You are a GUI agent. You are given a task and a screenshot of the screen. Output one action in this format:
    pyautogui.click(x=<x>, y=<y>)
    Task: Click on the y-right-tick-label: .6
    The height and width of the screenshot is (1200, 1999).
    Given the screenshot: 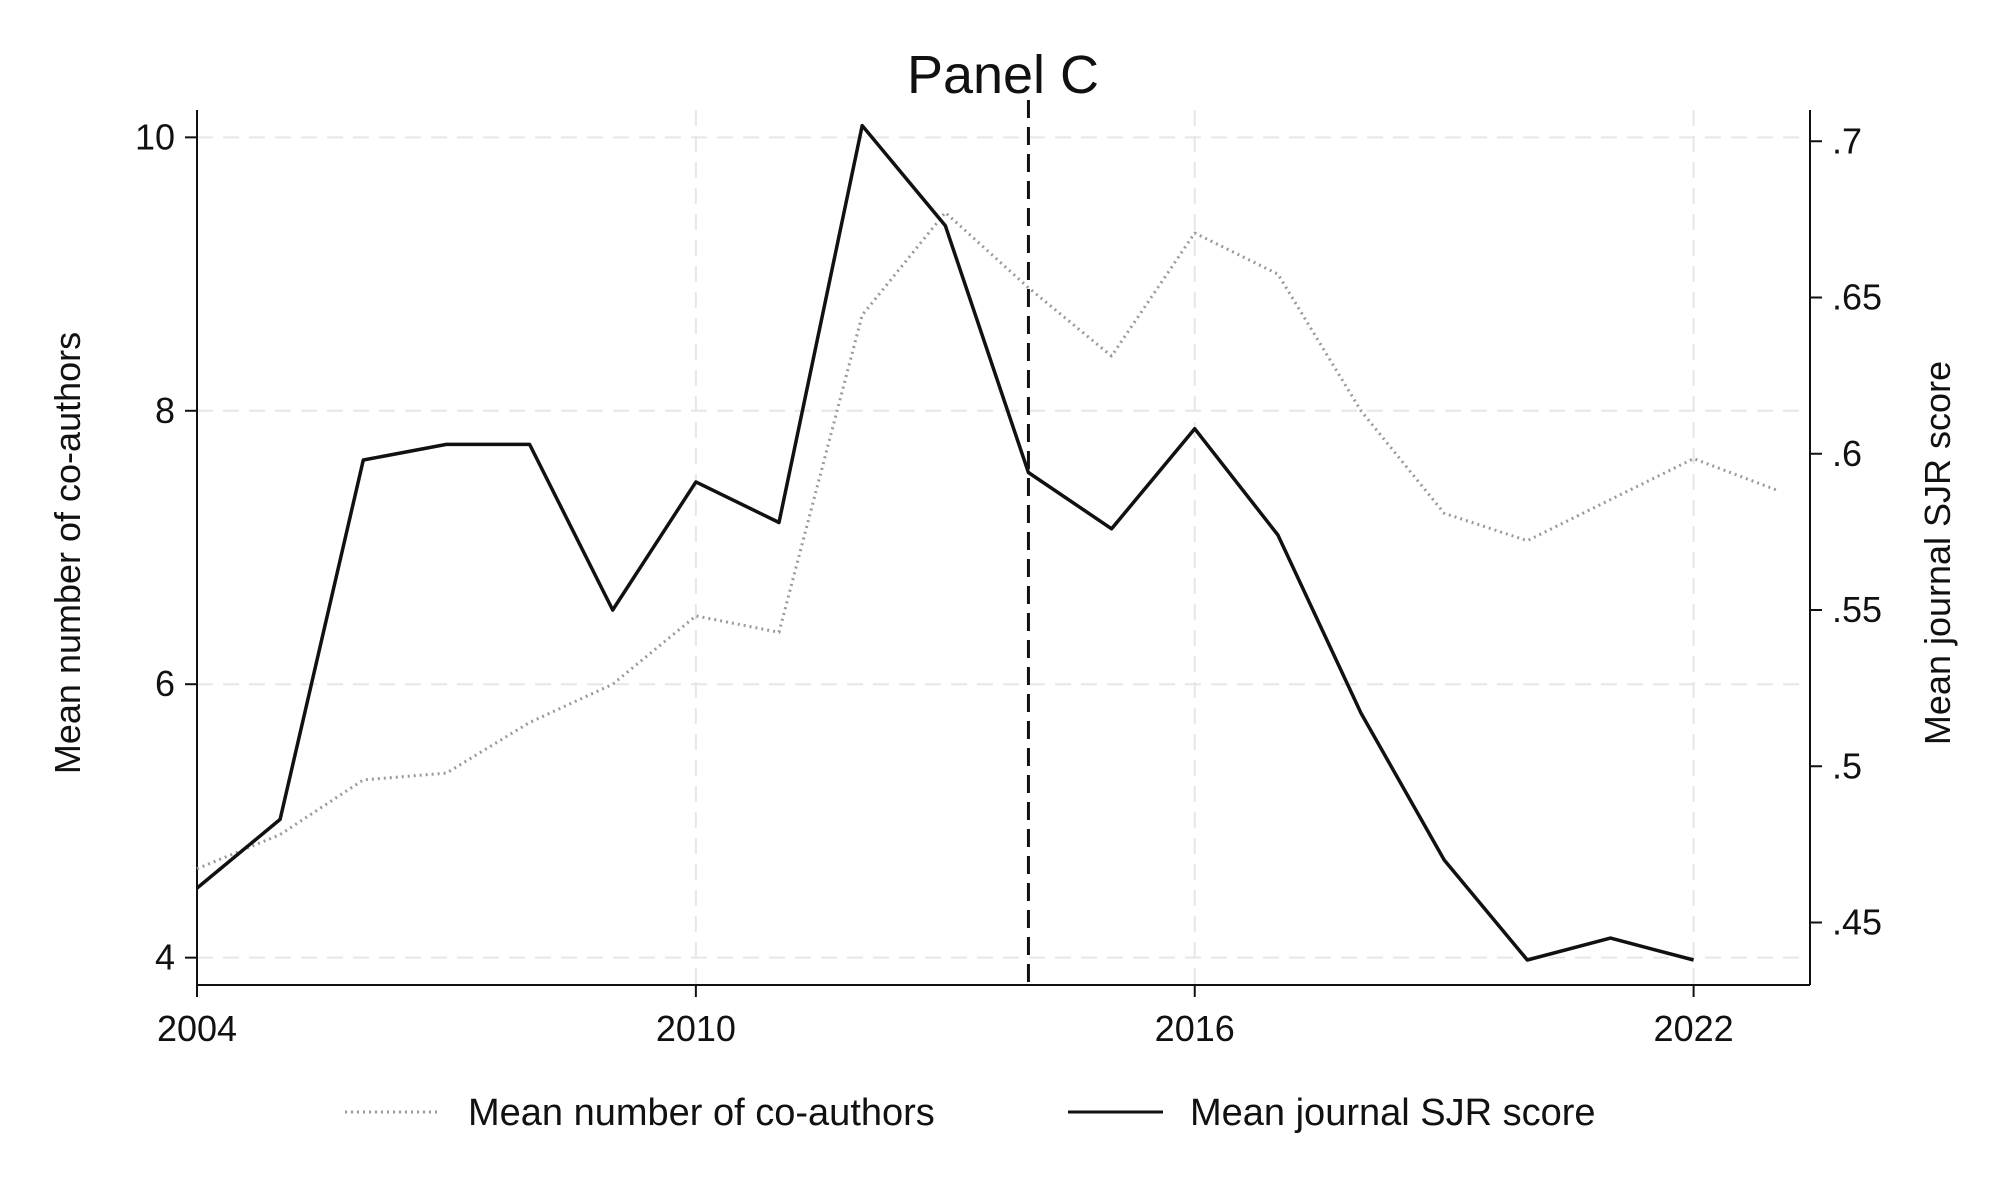 What is the action you would take?
    pyautogui.click(x=1847, y=453)
    